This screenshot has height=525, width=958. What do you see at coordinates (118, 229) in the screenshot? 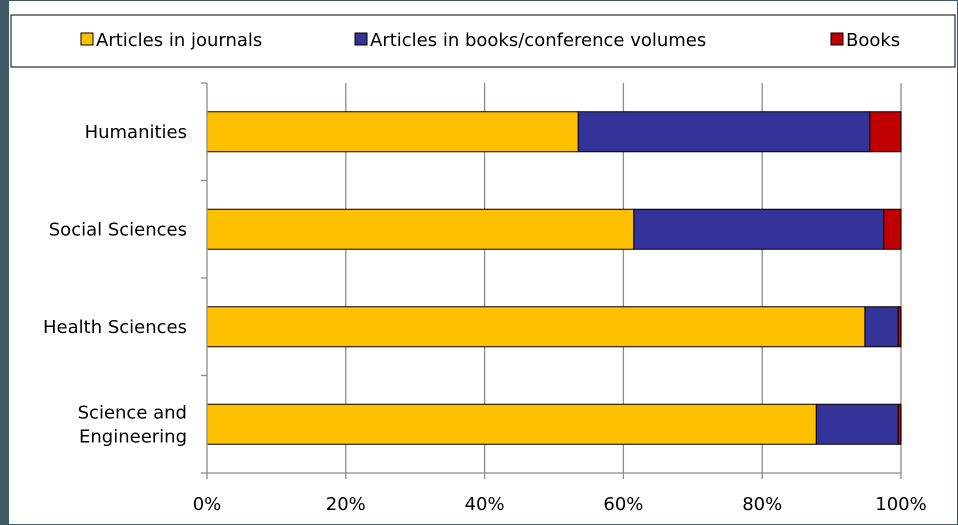
I see `category-label-social-sciences: Social Sciences` at bounding box center [118, 229].